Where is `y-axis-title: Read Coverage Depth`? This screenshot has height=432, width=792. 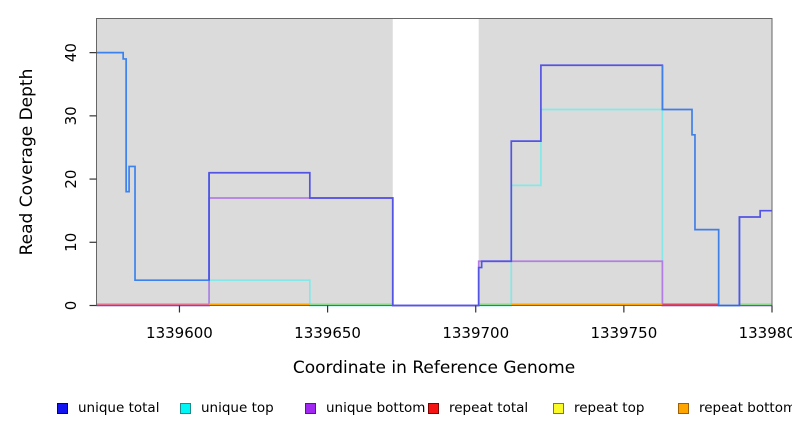 y-axis-title: Read Coverage Depth is located at coordinates (27, 162).